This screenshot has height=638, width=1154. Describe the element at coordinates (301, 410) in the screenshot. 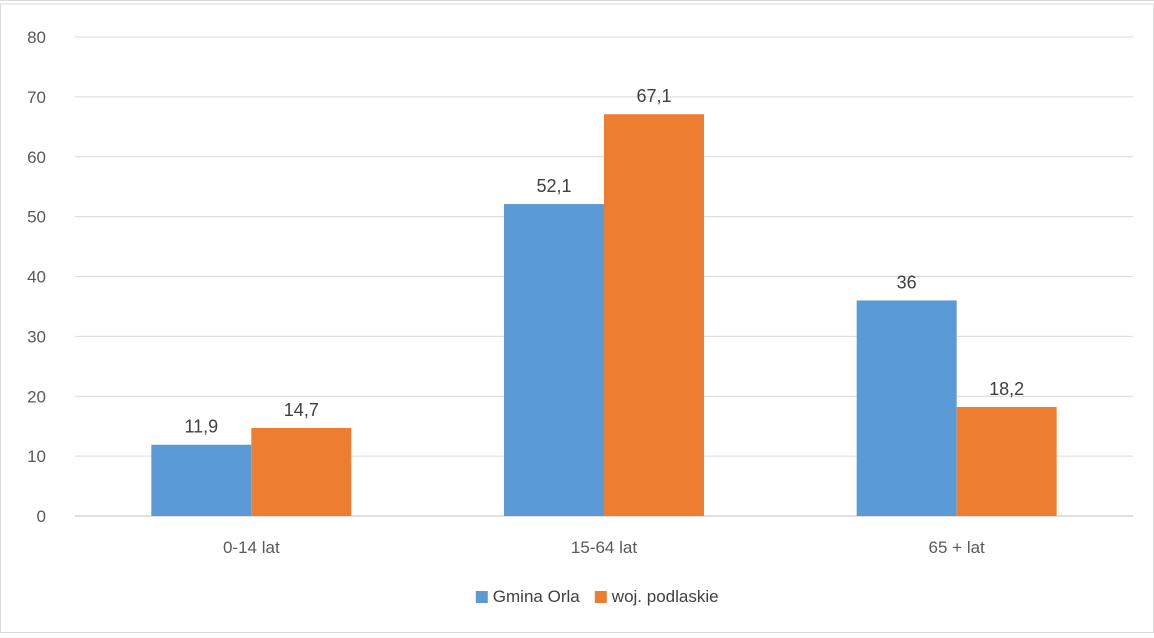

I see `data-label: 14,7` at that location.